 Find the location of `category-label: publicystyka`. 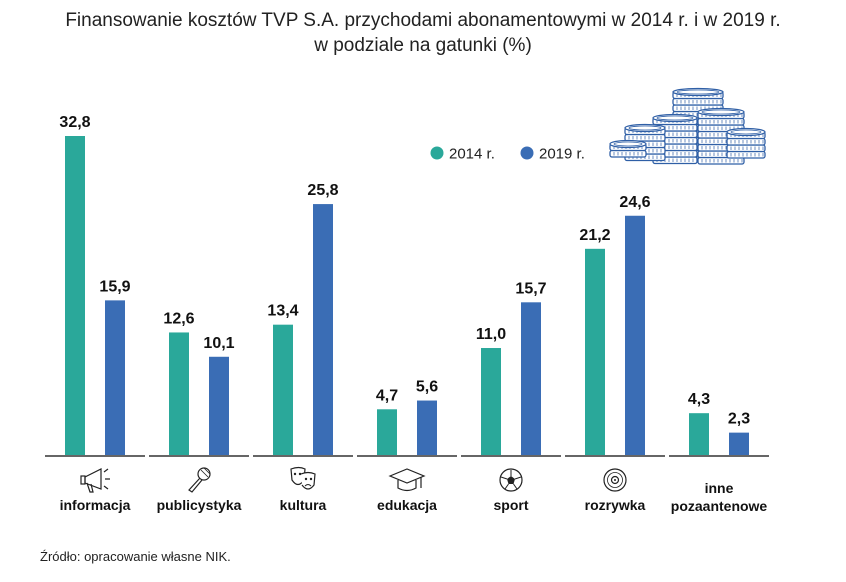

category-label: publicystyka is located at coordinates (199, 505).